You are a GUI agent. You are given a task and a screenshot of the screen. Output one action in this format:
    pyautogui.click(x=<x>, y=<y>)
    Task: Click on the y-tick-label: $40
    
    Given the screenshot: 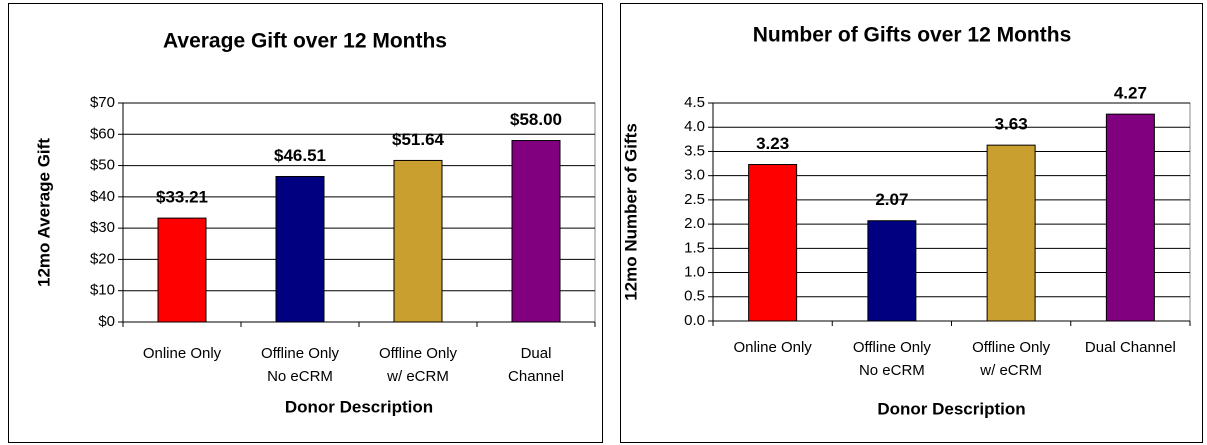 What is the action you would take?
    pyautogui.click(x=102, y=196)
    